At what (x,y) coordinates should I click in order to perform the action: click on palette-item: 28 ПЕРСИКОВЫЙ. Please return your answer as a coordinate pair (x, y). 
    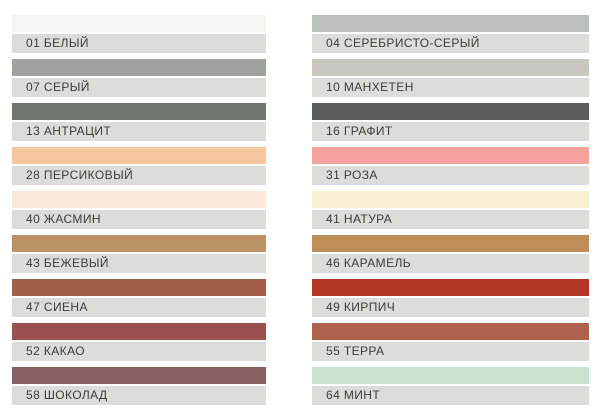
    Looking at the image, I should click on (139, 166).